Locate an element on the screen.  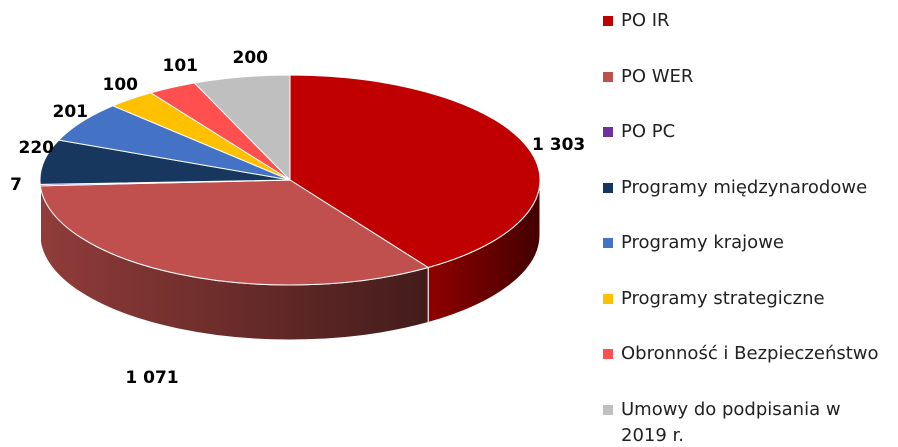
legend-item: PO PC is located at coordinates (749, 147).